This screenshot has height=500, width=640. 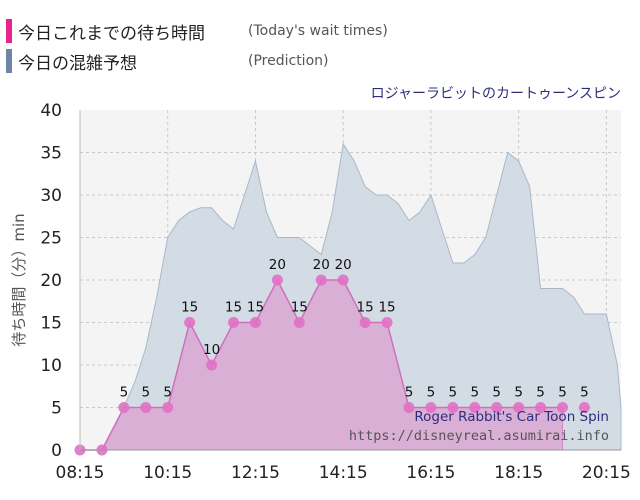 What do you see at coordinates (9, 31) in the screenshot?
I see `legend-today-swatch` at bounding box center [9, 31].